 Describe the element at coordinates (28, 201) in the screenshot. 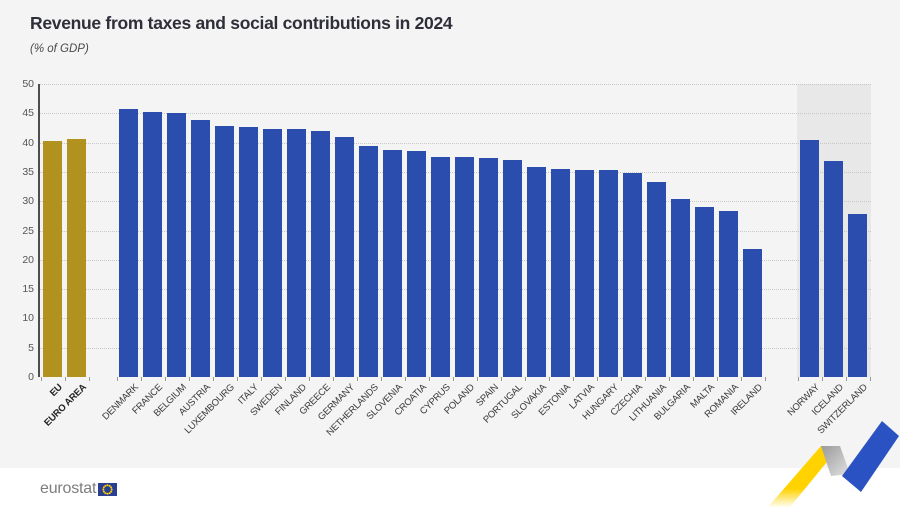

I see `y-tick-label: 30` at that location.